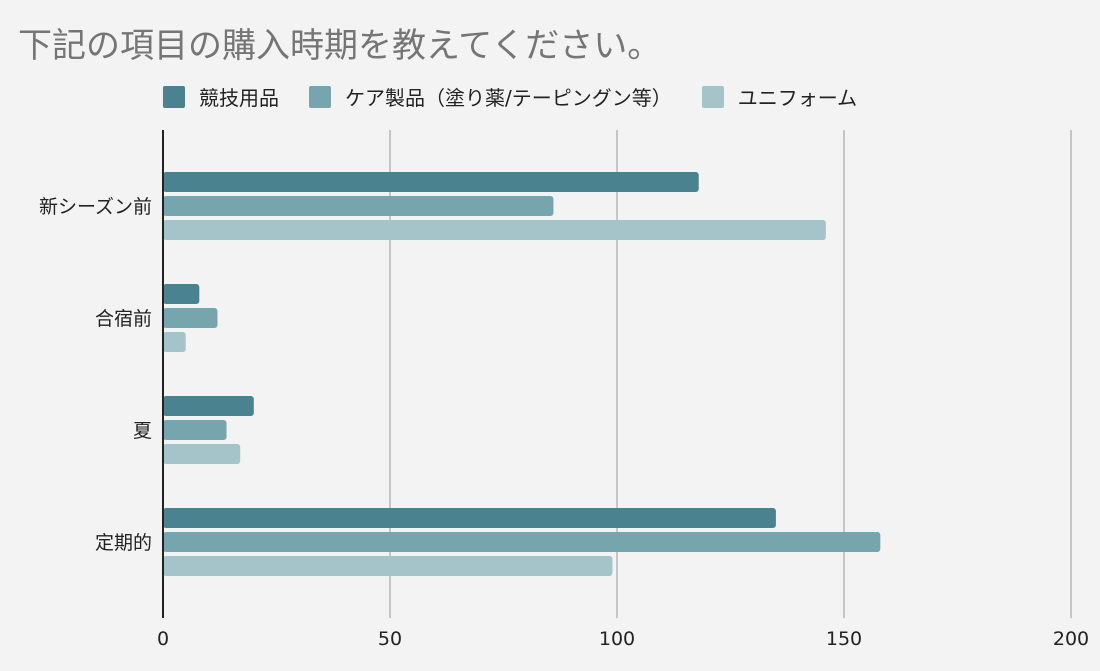 The width and height of the screenshot is (1100, 671). I want to click on legend: 競技用品 ケア製品（塗り薬/テーピングン等） ユニフォーム, so click(525, 96).